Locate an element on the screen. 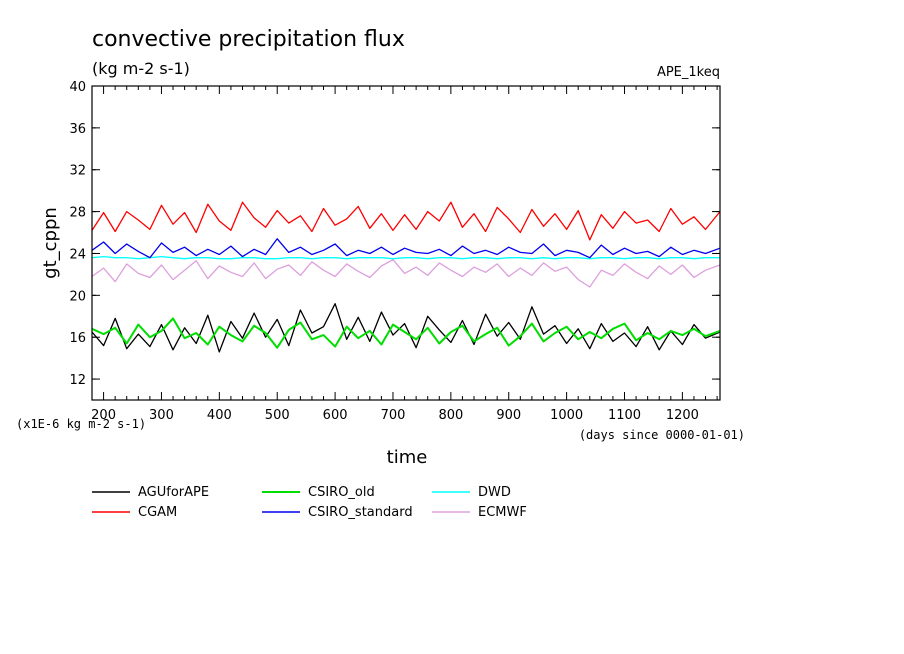 This screenshot has height=654, width=904. y-tick-label: 40 is located at coordinates (77, 87).